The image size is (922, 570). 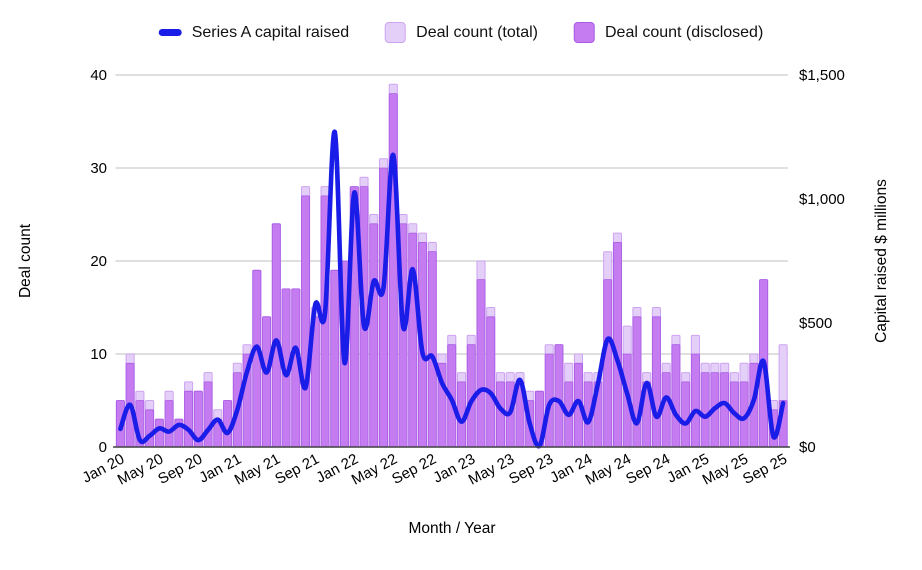 I want to click on x-axis-tick-label: Sep 24, so click(x=648, y=469).